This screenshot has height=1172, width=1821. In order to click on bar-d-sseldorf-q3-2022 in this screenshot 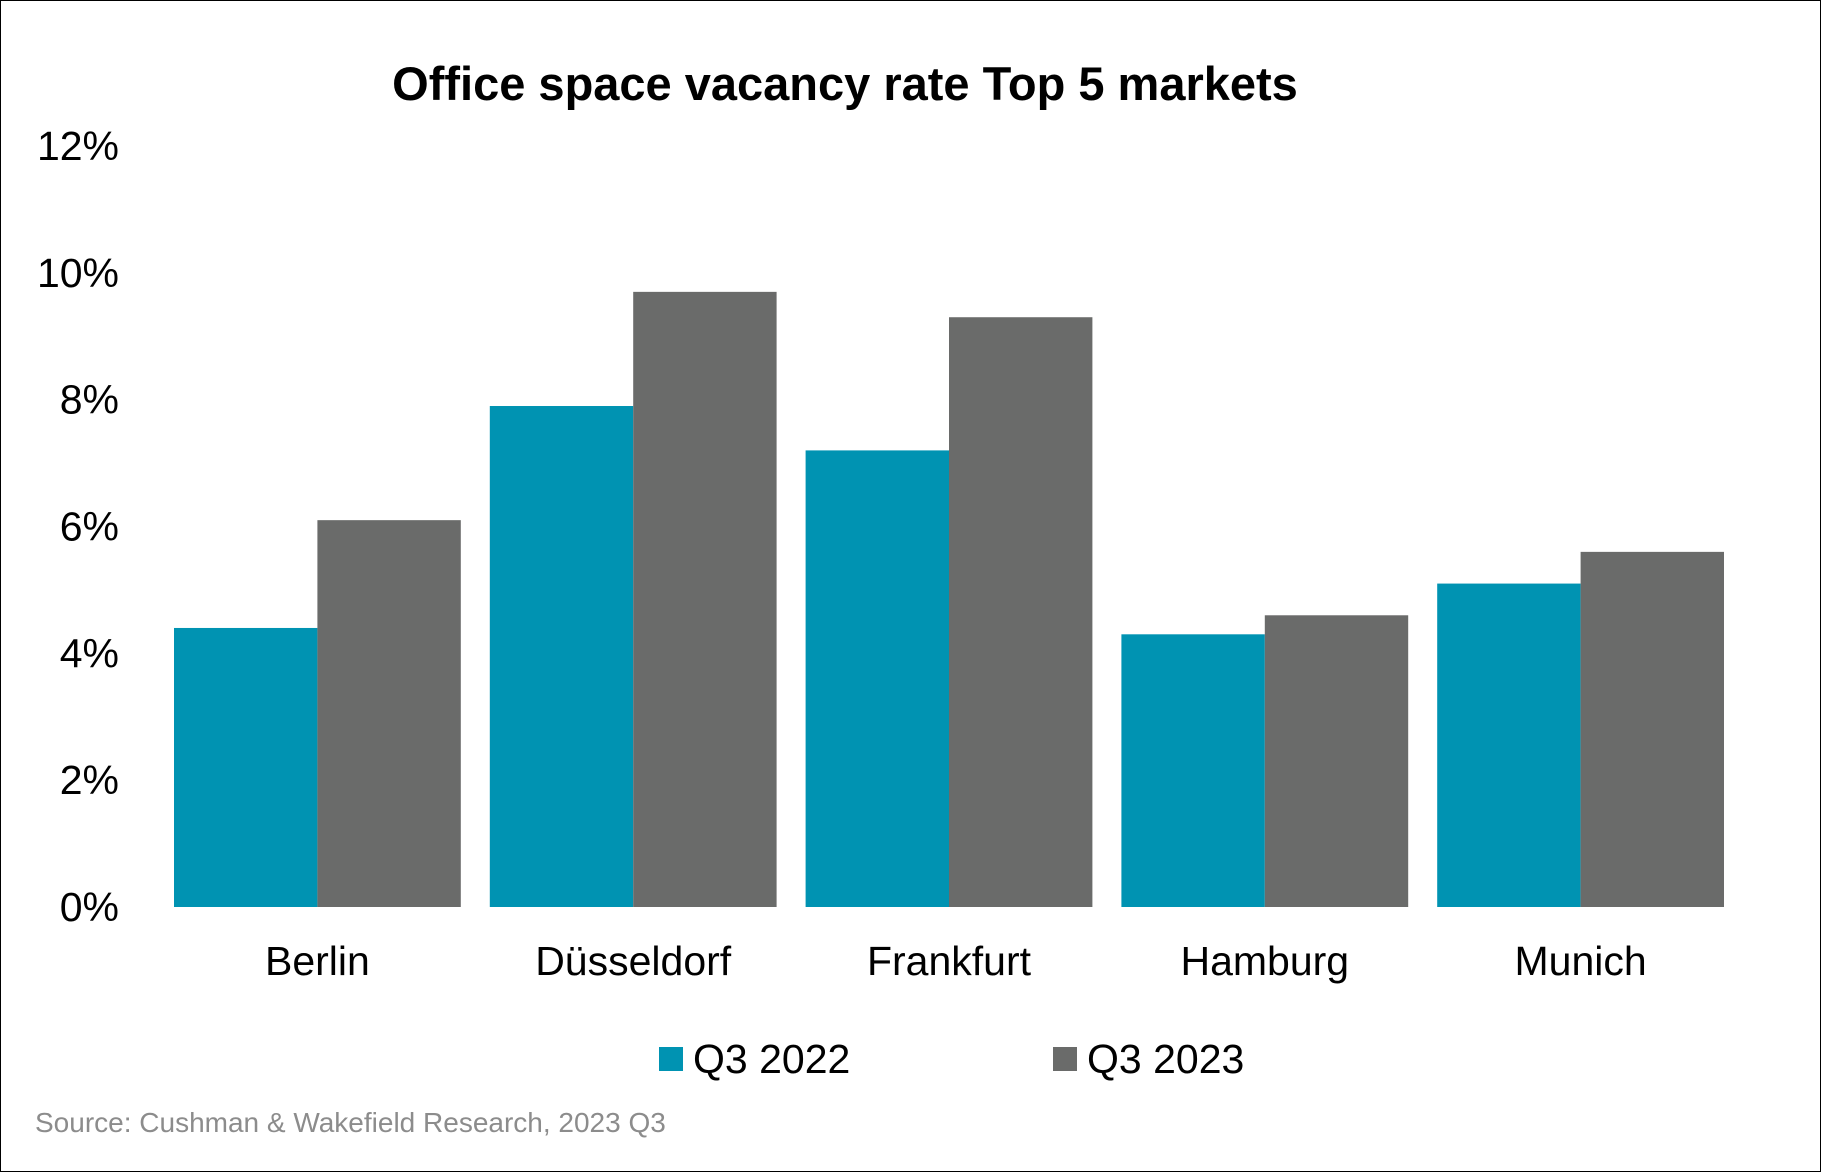, I will do `click(561, 656)`.